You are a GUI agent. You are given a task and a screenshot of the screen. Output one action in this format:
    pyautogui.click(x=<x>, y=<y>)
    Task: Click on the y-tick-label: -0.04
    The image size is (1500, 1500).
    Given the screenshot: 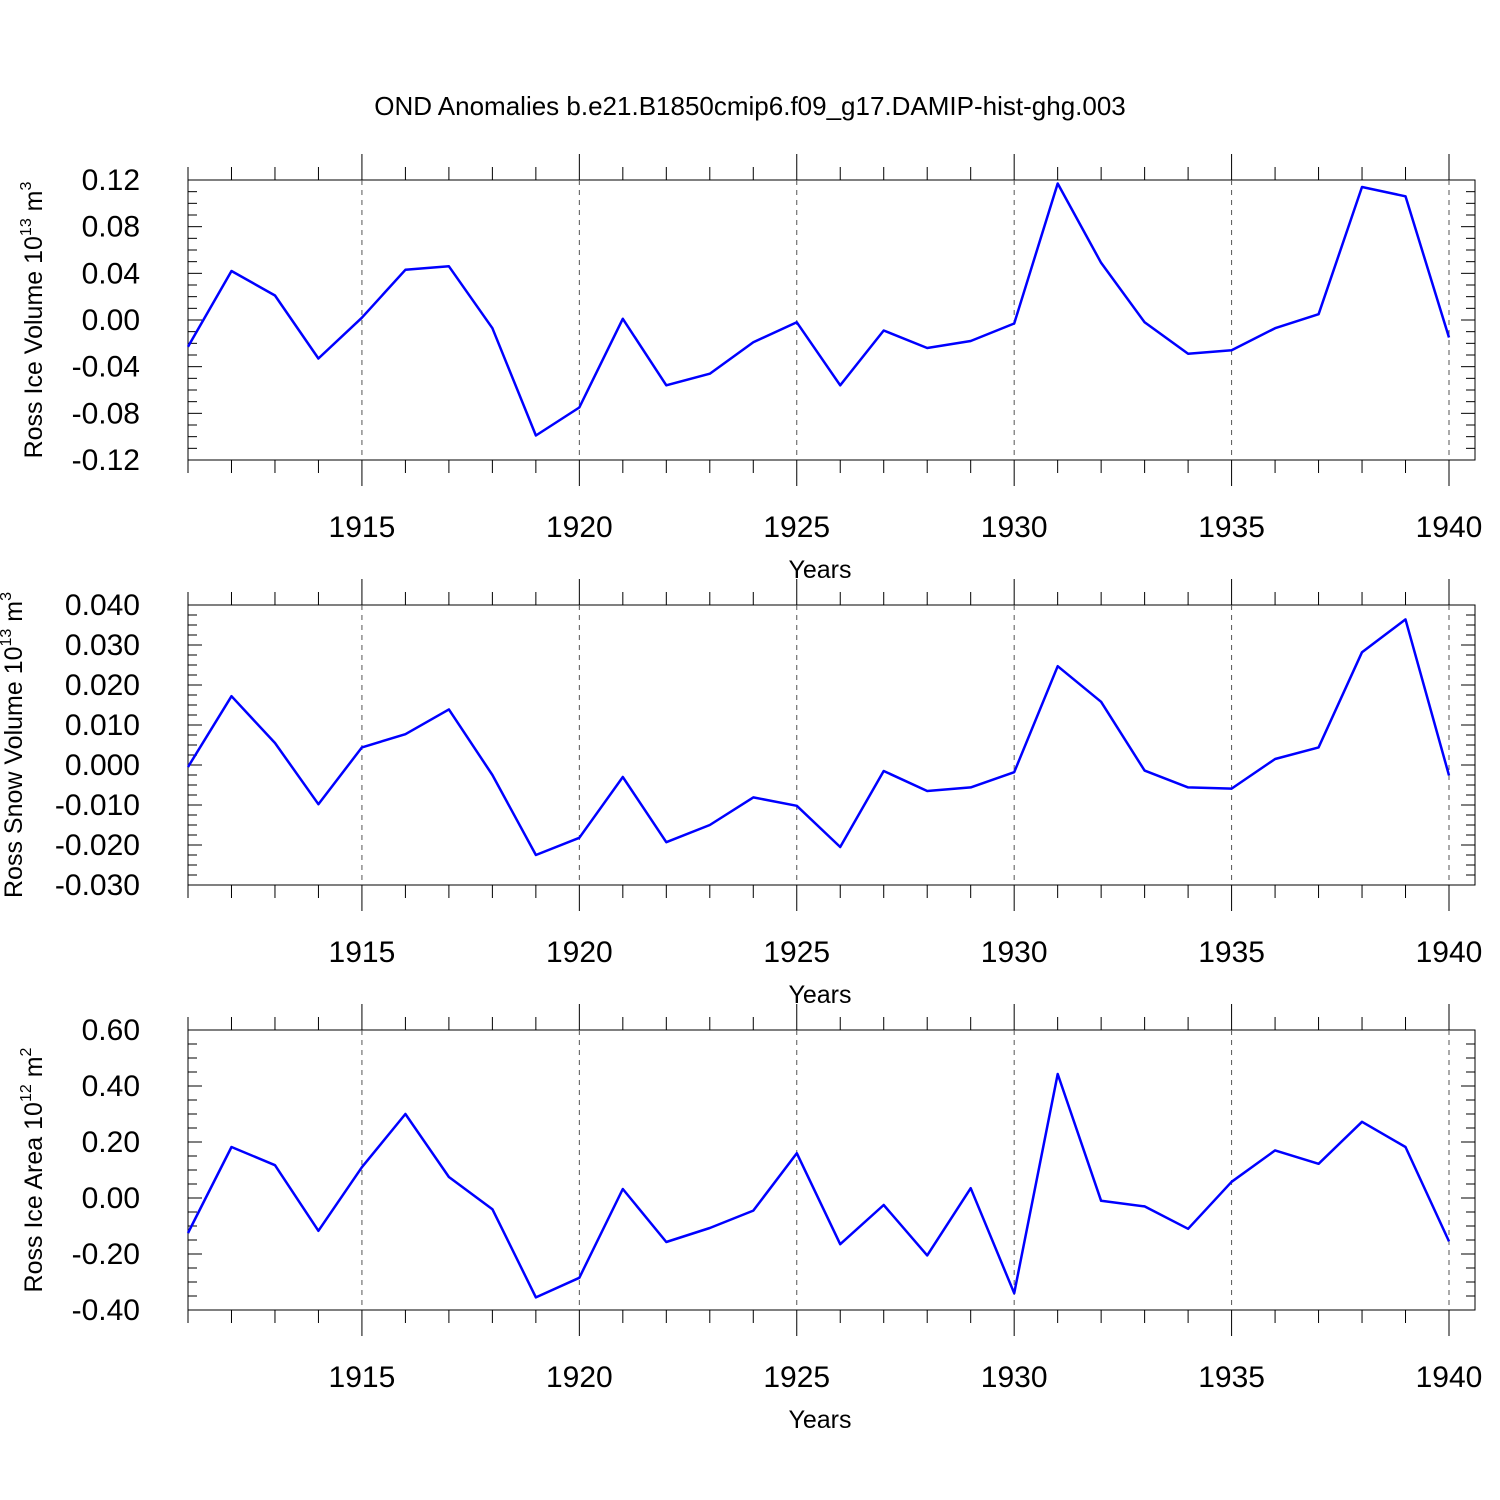 What is the action you would take?
    pyautogui.click(x=106, y=367)
    